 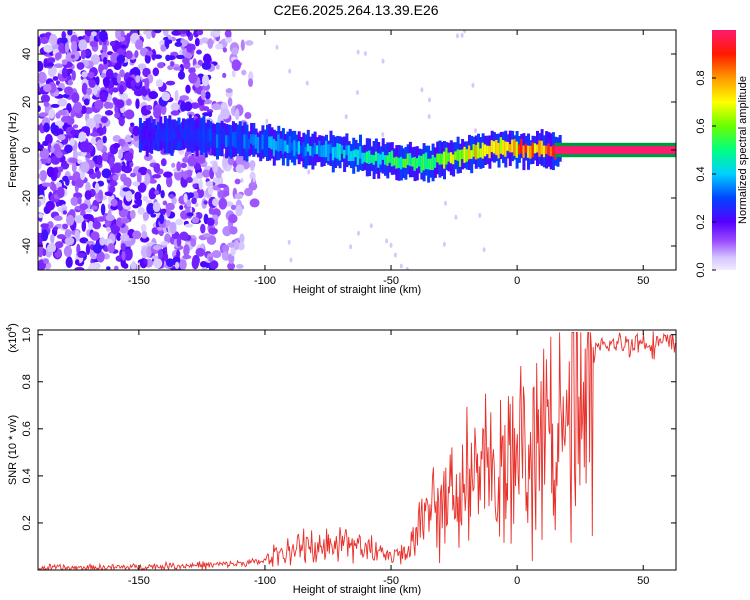 What do you see at coordinates (701, 269) in the screenshot?
I see `colorbar-tick-label: 0.0` at bounding box center [701, 269].